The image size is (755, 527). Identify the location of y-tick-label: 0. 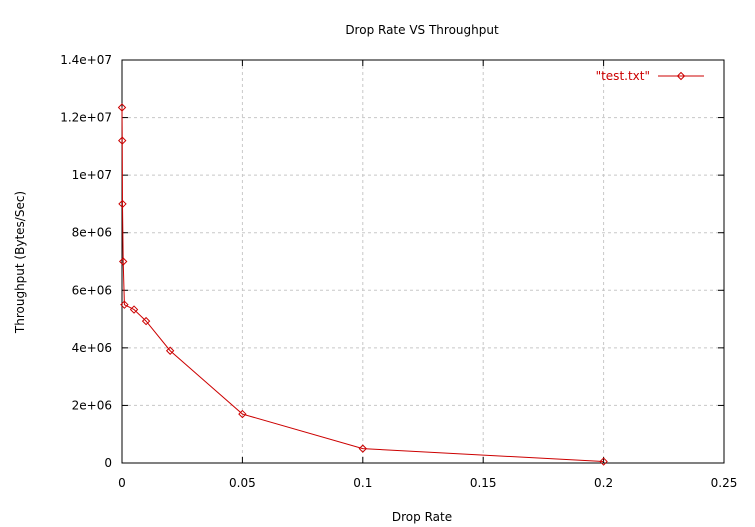
(108, 463).